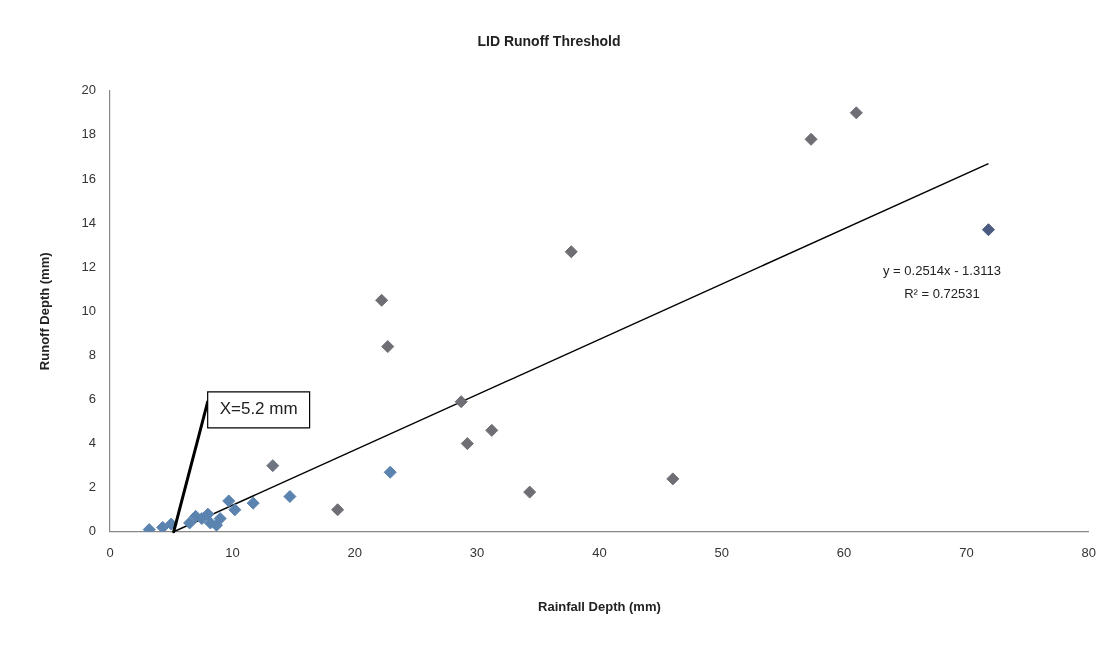 The height and width of the screenshot is (655, 1104). What do you see at coordinates (92, 354) in the screenshot?
I see `y-tick-label: 8` at bounding box center [92, 354].